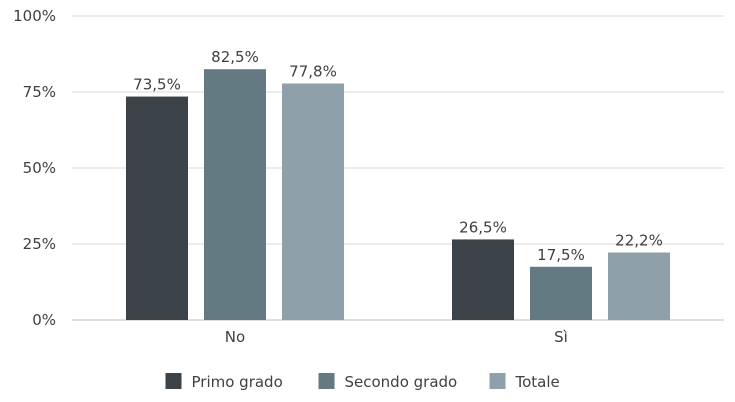  Describe the element at coordinates (39, 168) in the screenshot. I see `y-tick-label: 50%` at that location.